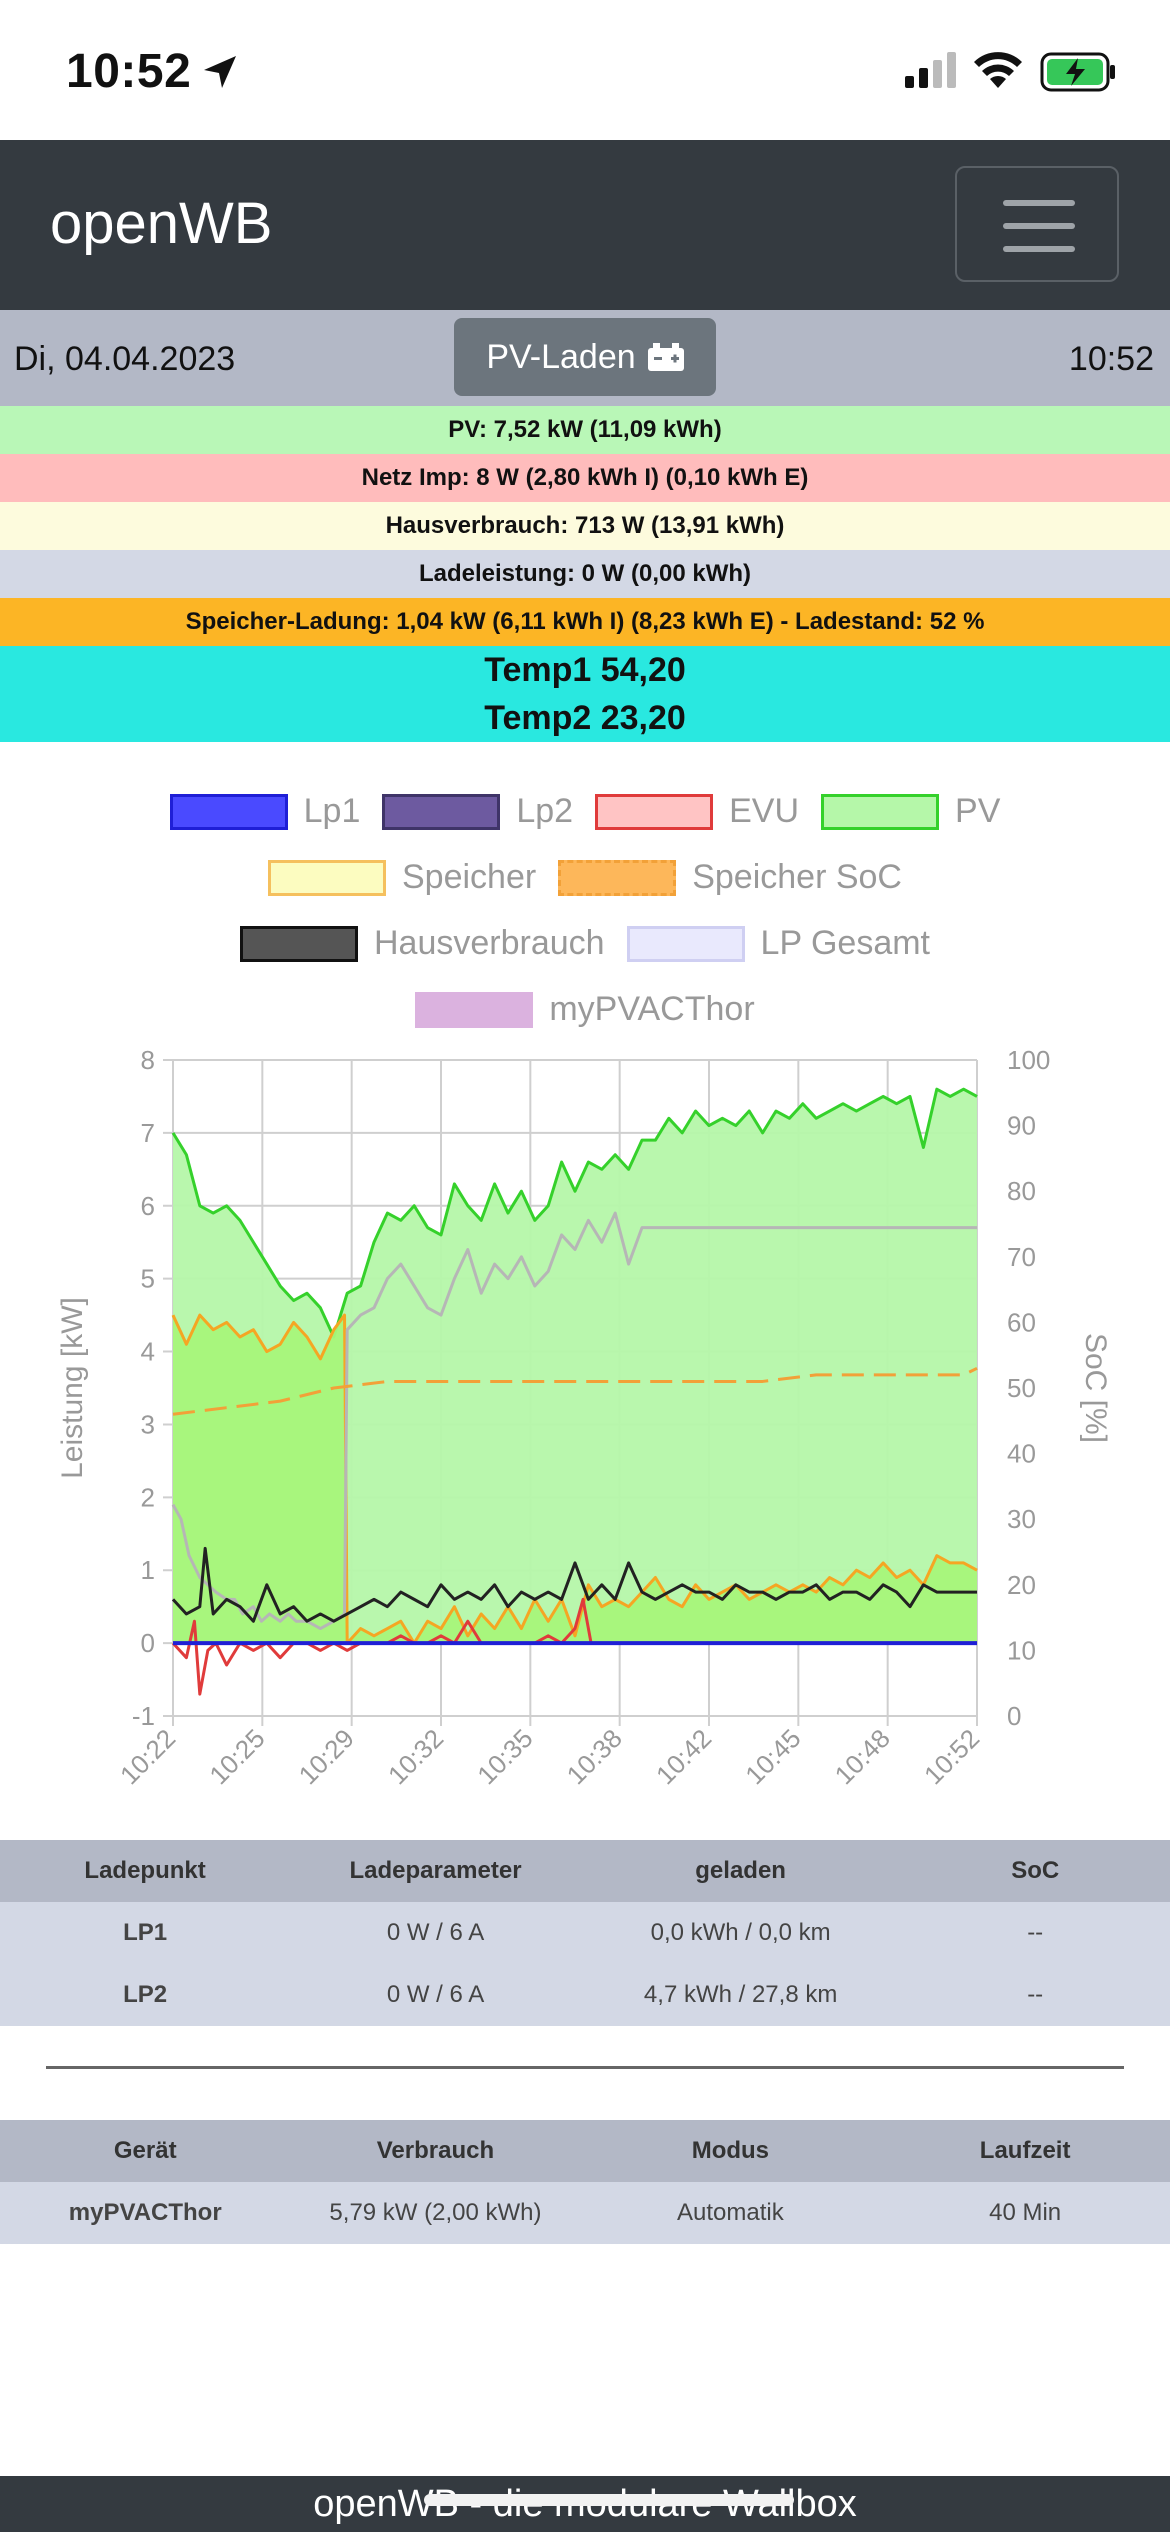 The width and height of the screenshot is (1170, 2532). Describe the element at coordinates (1037, 224) in the screenshot. I see `hamburger-menu-icon` at that location.